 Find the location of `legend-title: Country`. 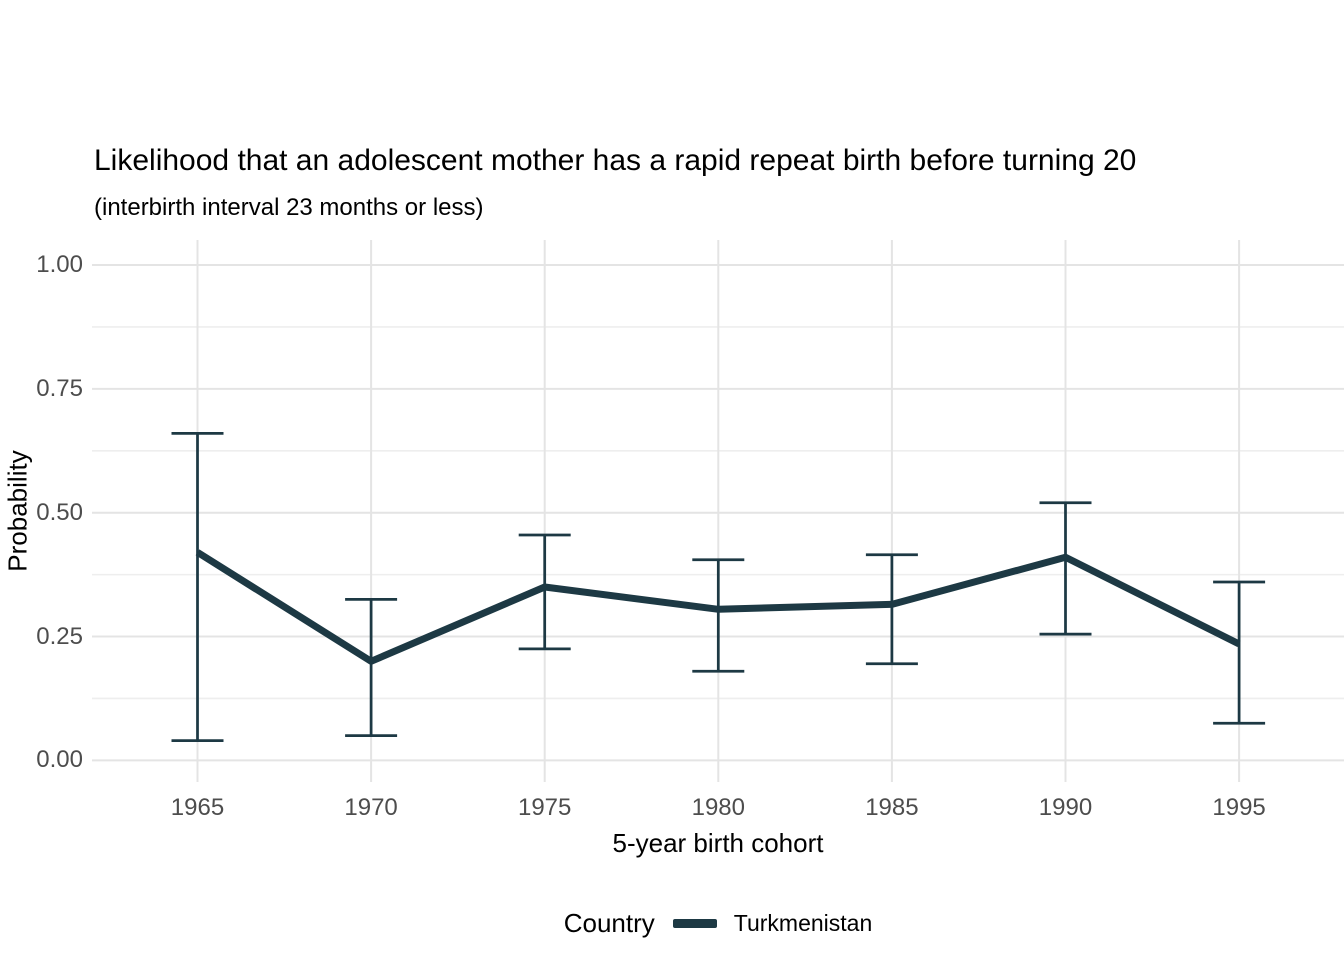

legend-title: Country is located at coordinates (609, 922).